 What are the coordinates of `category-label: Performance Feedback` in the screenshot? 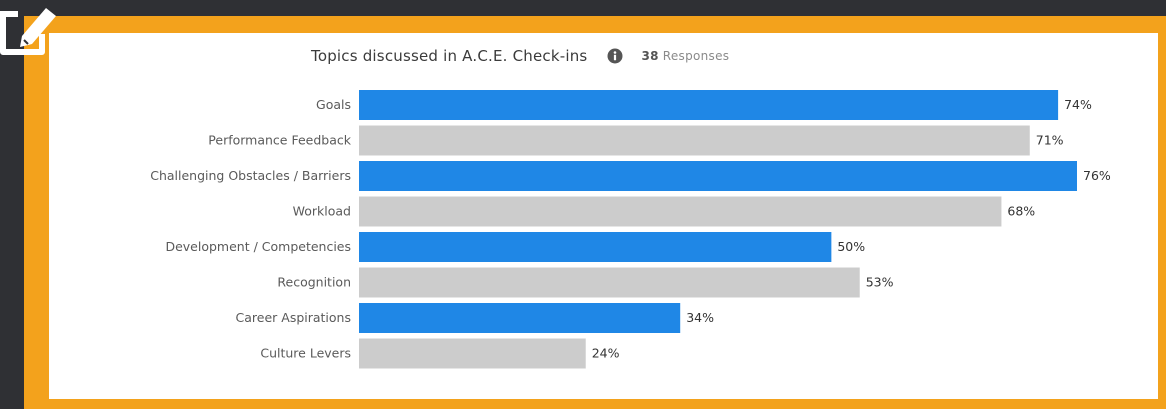 It's located at (279, 140).